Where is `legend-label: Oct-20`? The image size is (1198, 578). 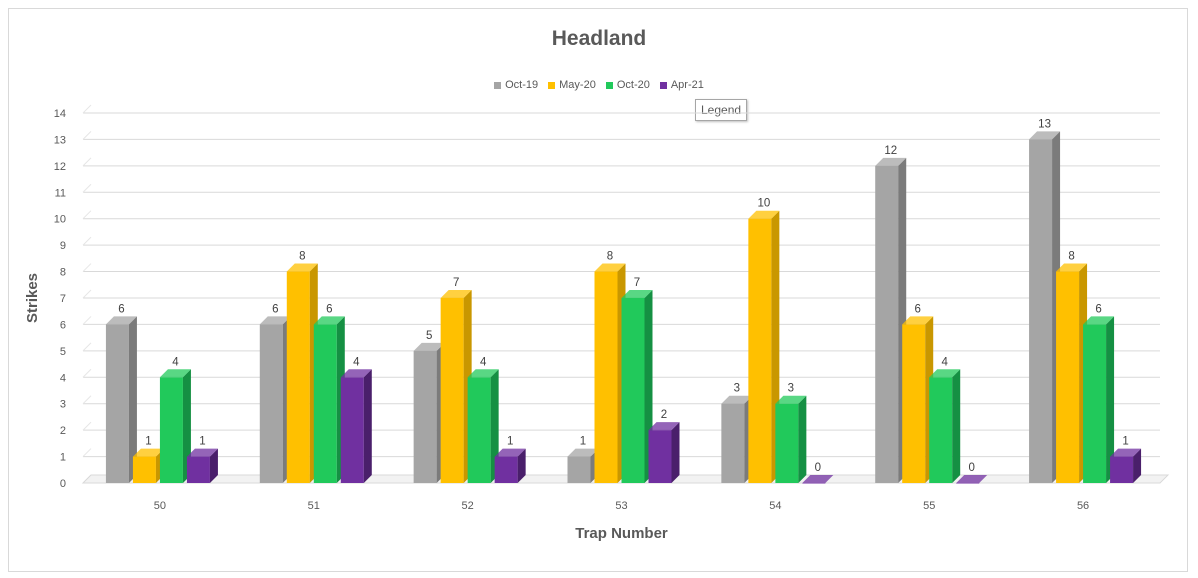 legend-label: Oct-20 is located at coordinates (633, 85).